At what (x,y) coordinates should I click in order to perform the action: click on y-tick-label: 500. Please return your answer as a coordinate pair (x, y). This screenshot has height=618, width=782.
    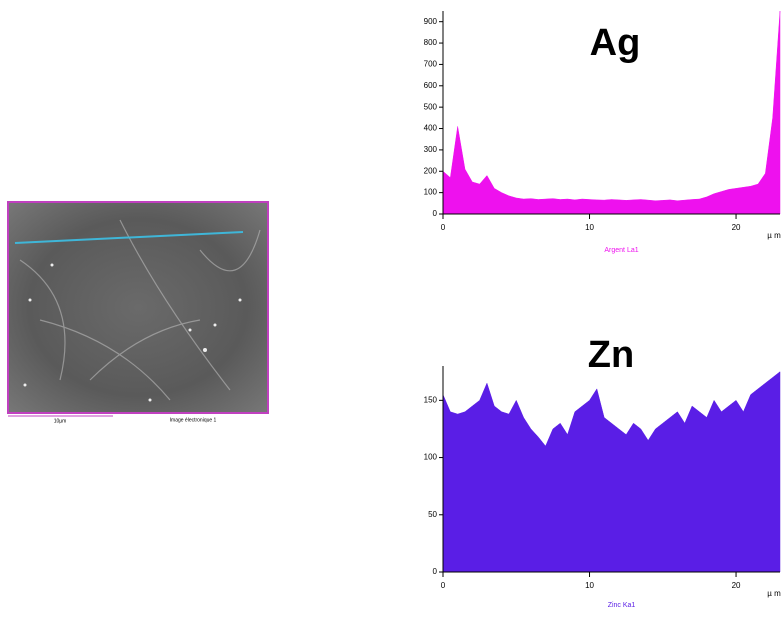
    Looking at the image, I should click on (431, 106).